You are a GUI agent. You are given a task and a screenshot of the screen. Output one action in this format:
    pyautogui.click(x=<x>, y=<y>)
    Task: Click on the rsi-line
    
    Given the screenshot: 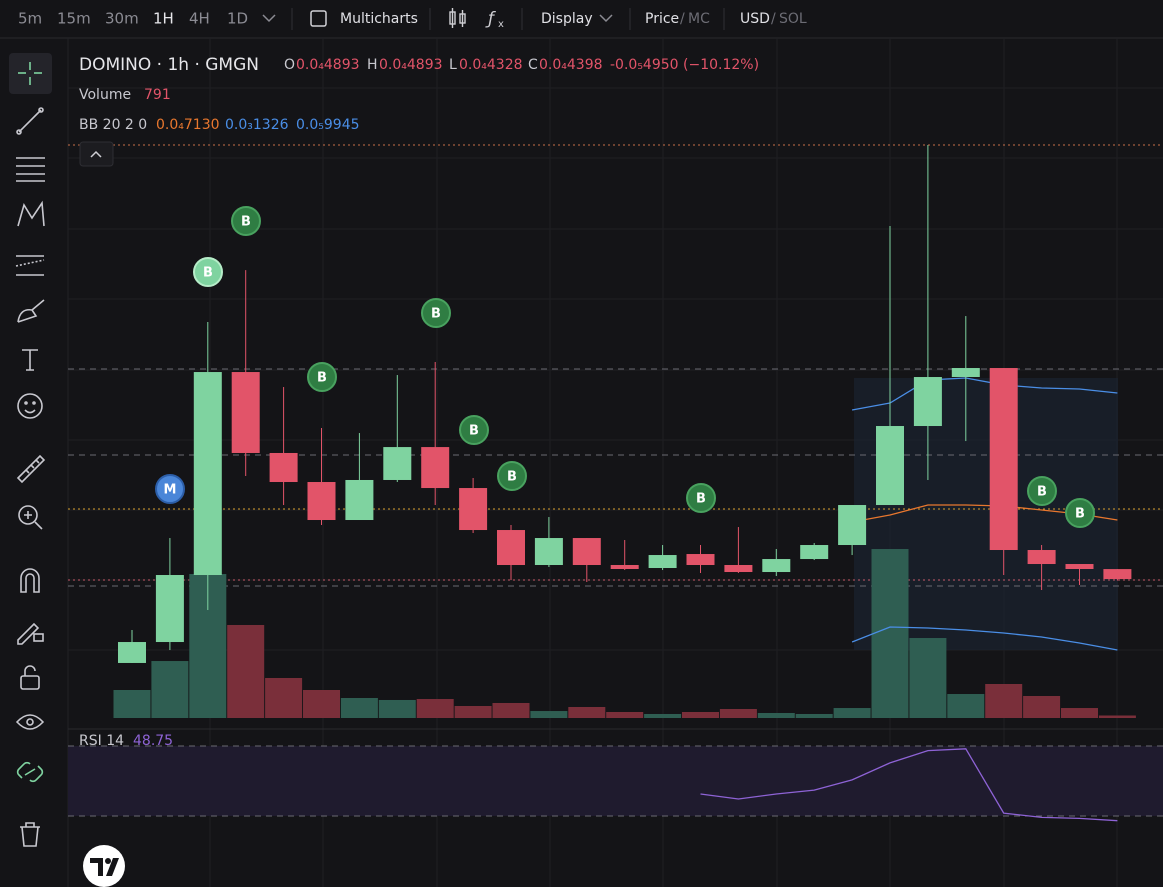 What is the action you would take?
    pyautogui.click(x=909, y=785)
    